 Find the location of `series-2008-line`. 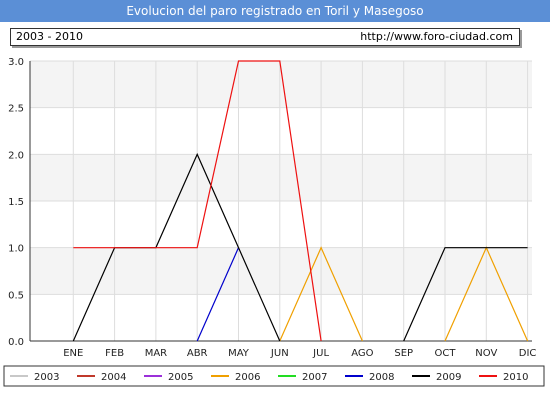

series-2008-line is located at coordinates (218, 294).